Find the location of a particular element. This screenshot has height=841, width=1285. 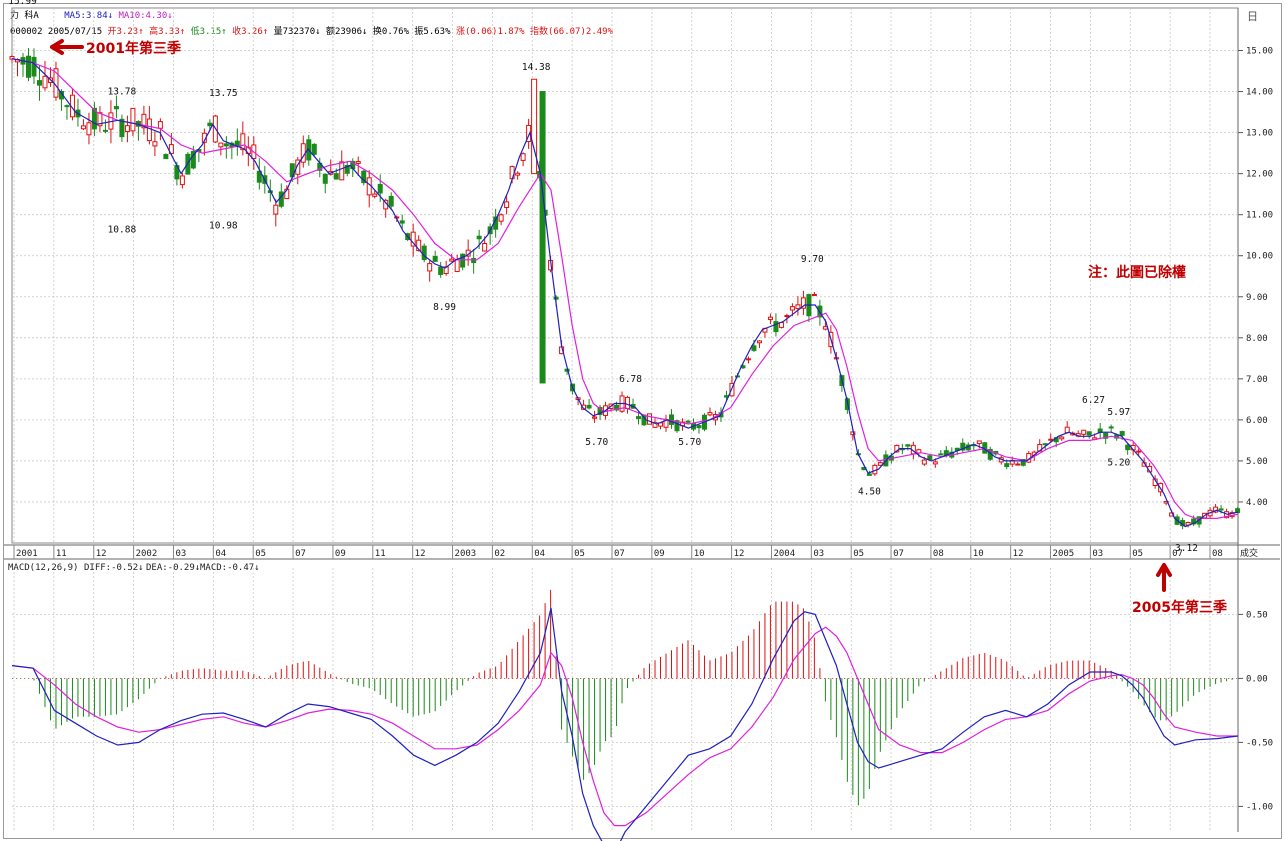

time-tick-label: 04 is located at coordinates (220, 554).